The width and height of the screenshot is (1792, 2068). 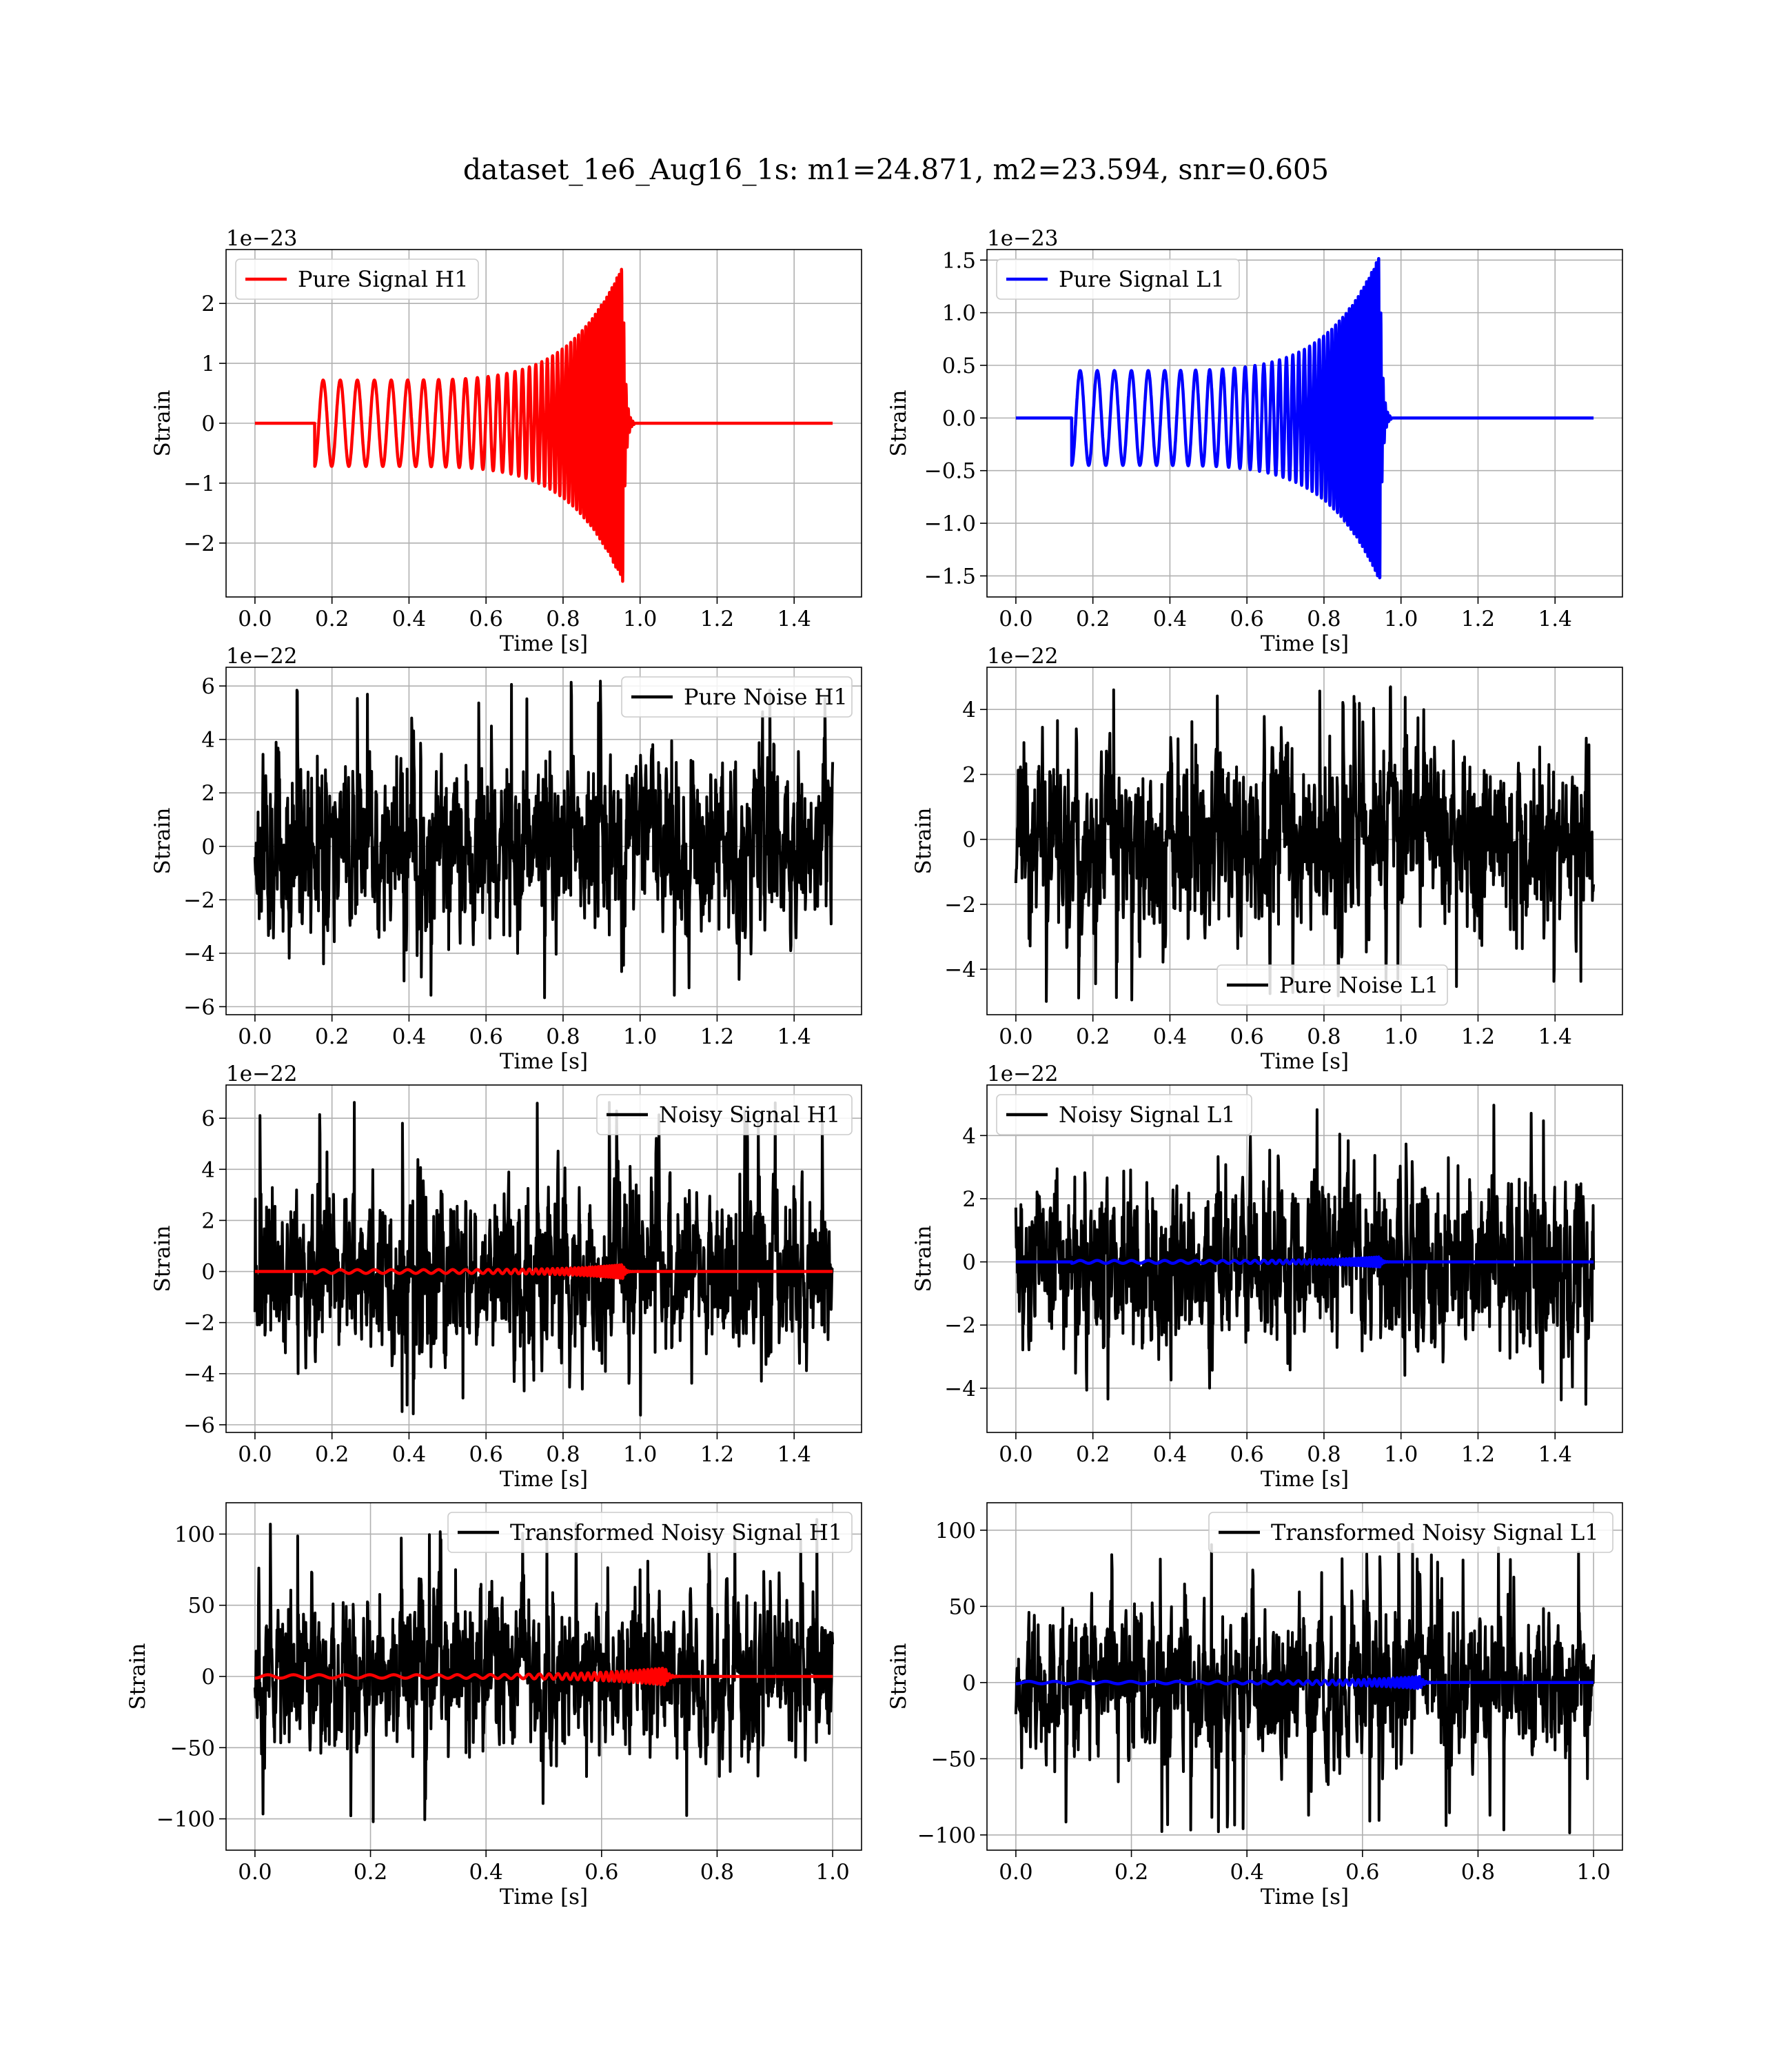 What do you see at coordinates (960, 905) in the screenshot?
I see `y-tick-label: −2` at bounding box center [960, 905].